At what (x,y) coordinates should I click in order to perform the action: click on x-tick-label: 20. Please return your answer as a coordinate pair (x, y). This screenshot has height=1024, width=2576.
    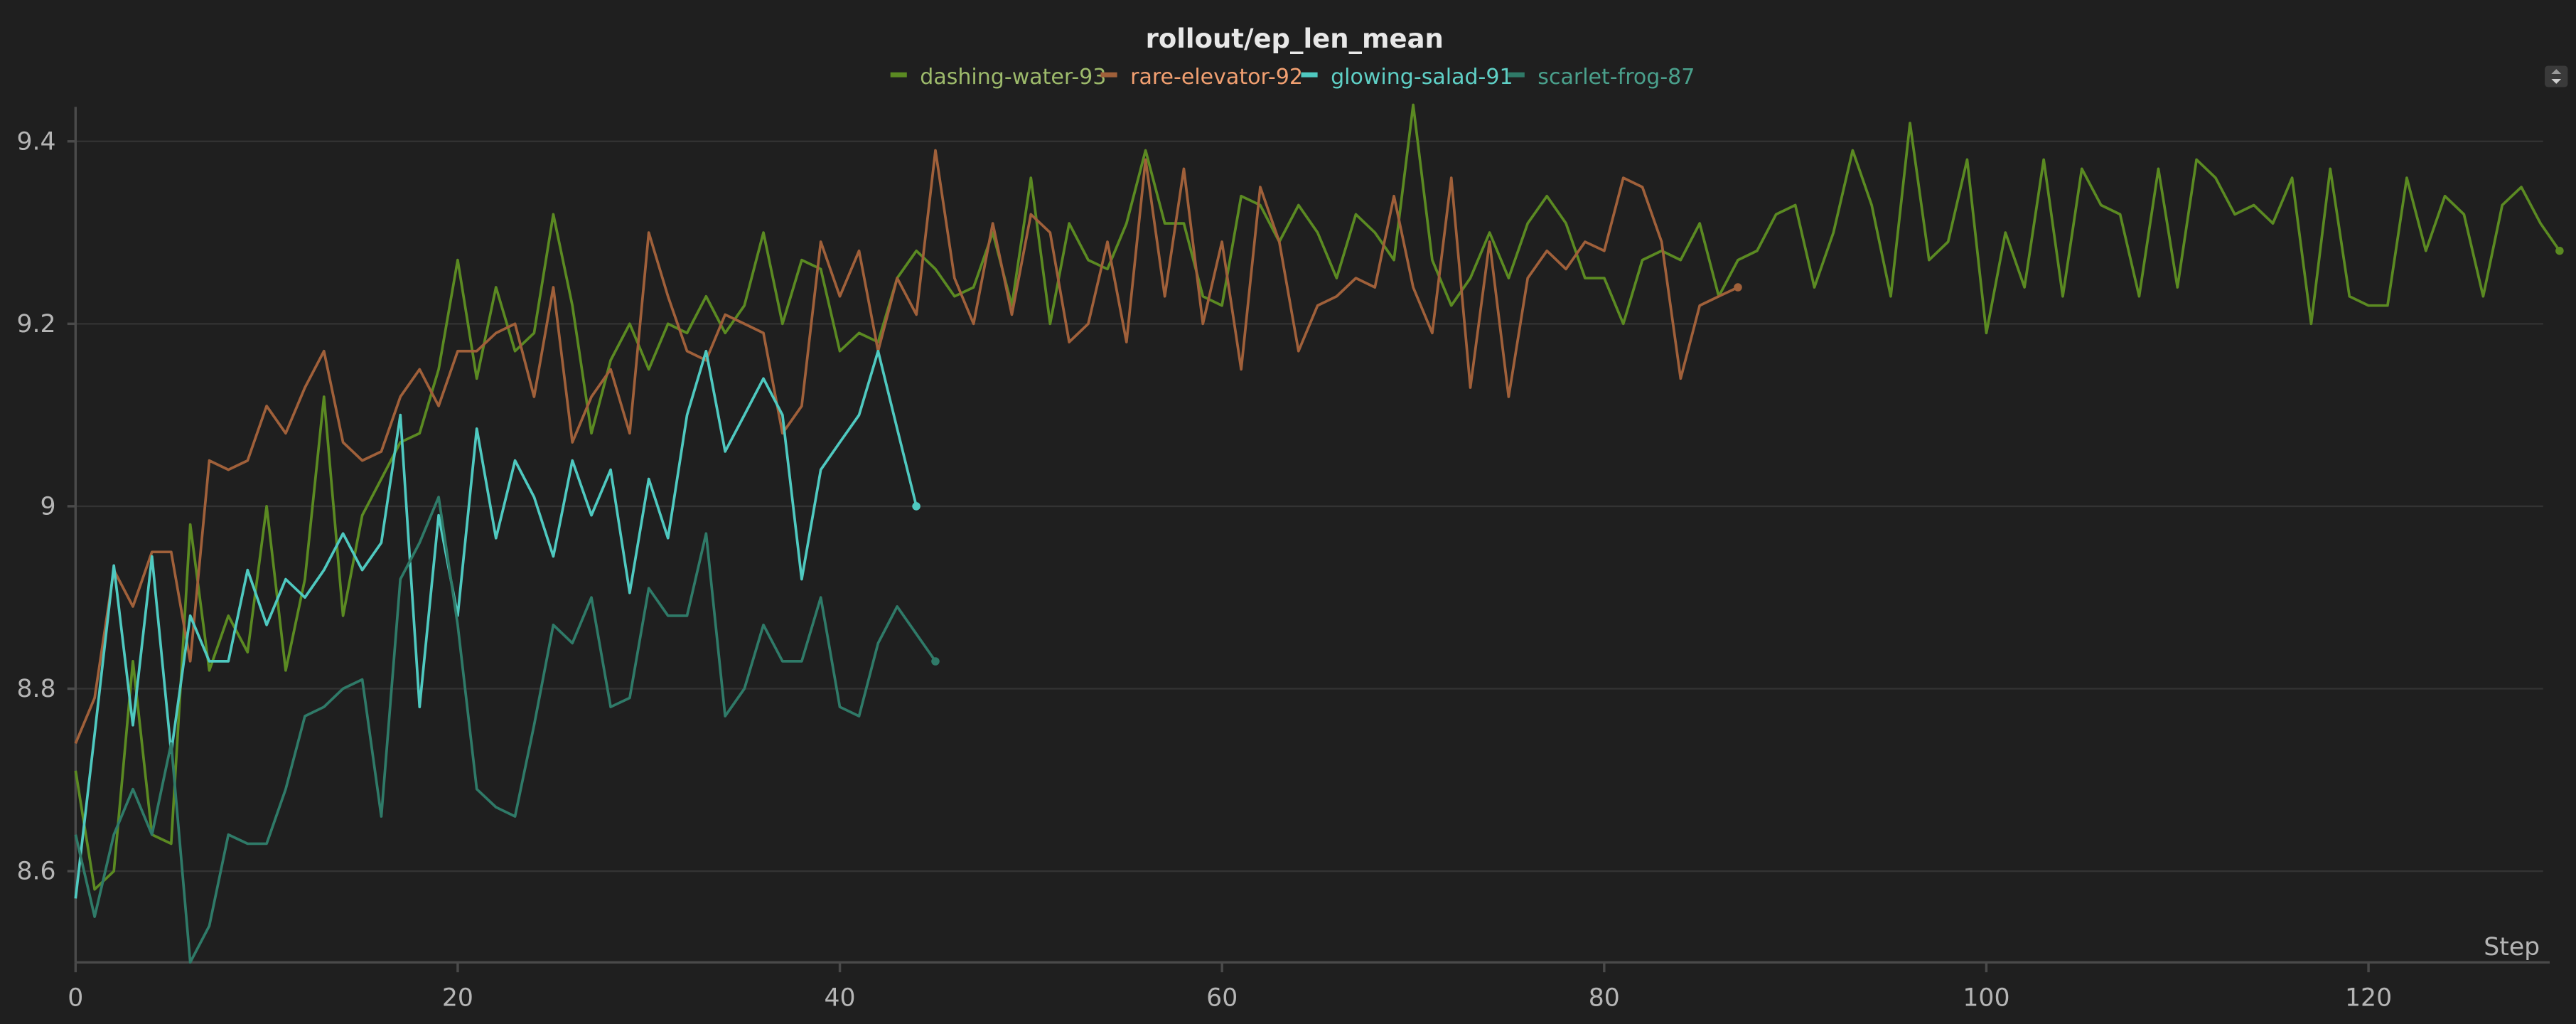
    Looking at the image, I should click on (457, 998).